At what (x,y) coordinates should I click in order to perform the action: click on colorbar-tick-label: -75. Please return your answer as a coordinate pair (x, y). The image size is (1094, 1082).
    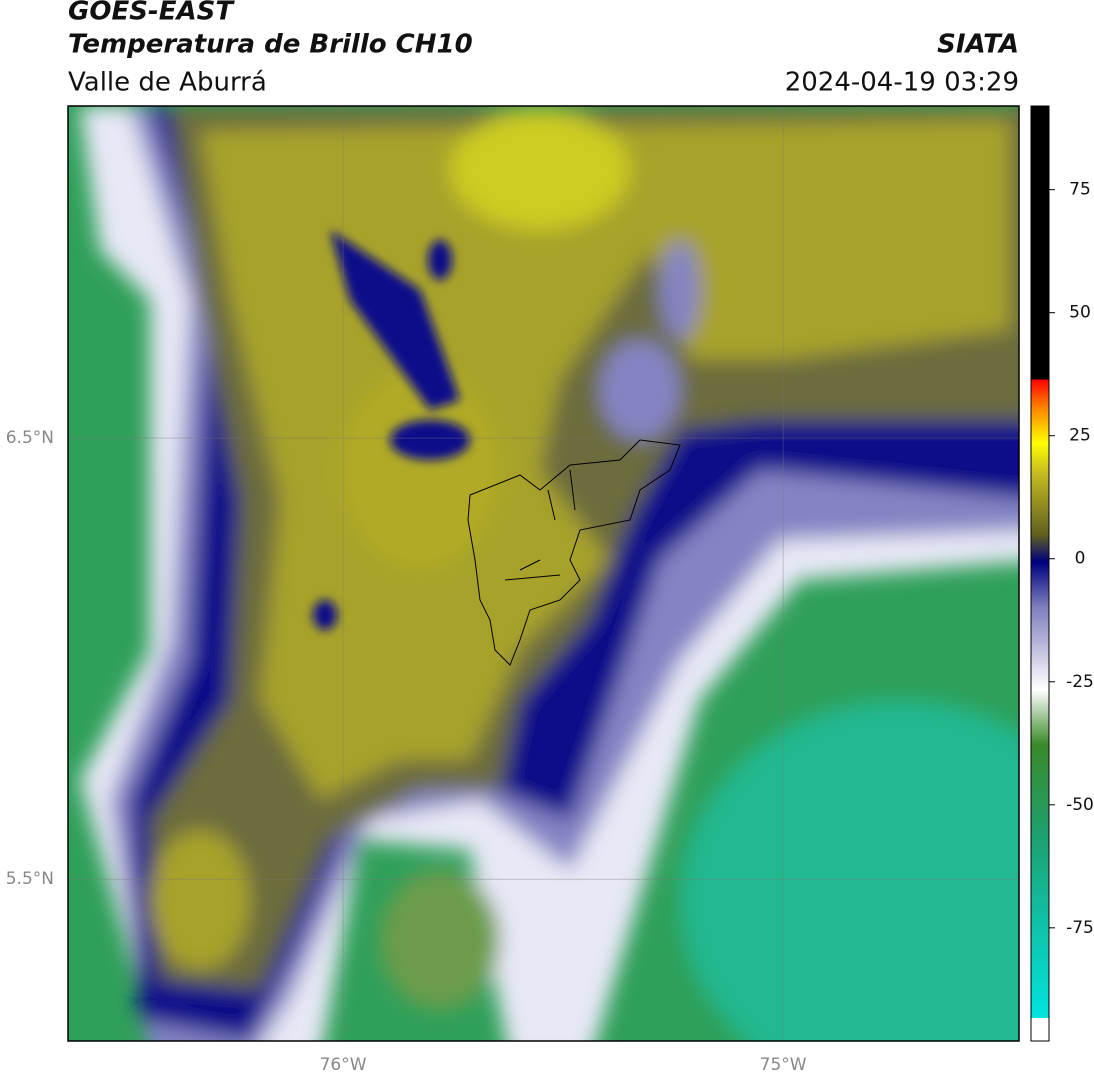
    Looking at the image, I should click on (1080, 928).